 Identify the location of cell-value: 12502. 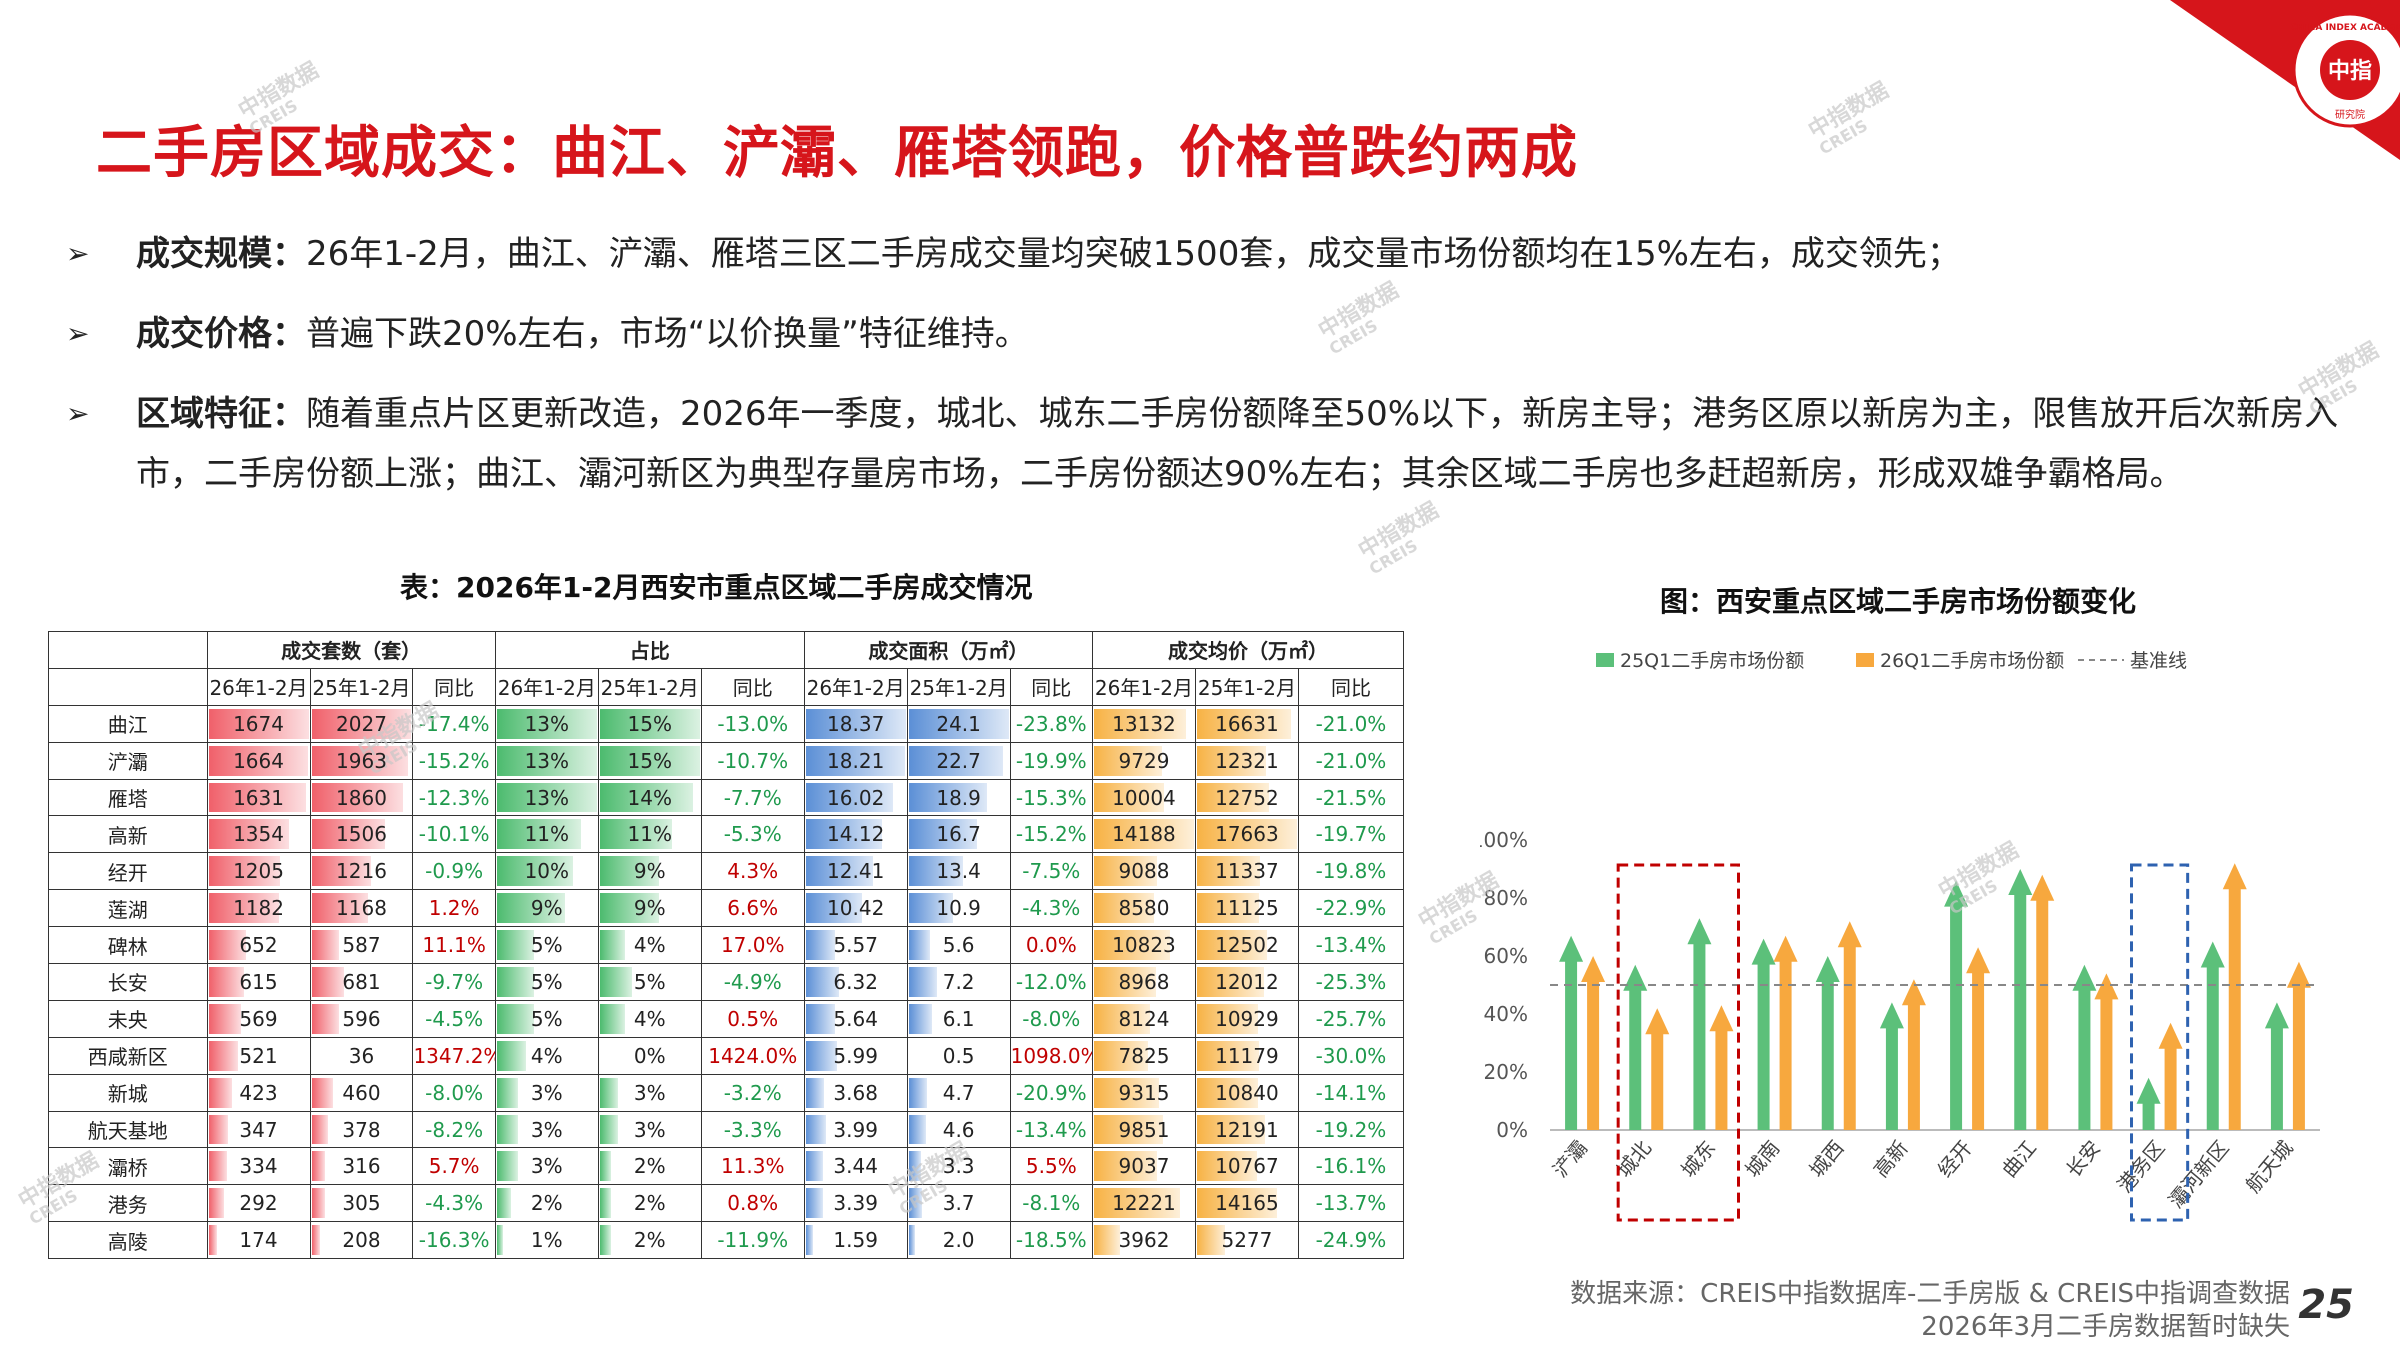
(1247, 945).